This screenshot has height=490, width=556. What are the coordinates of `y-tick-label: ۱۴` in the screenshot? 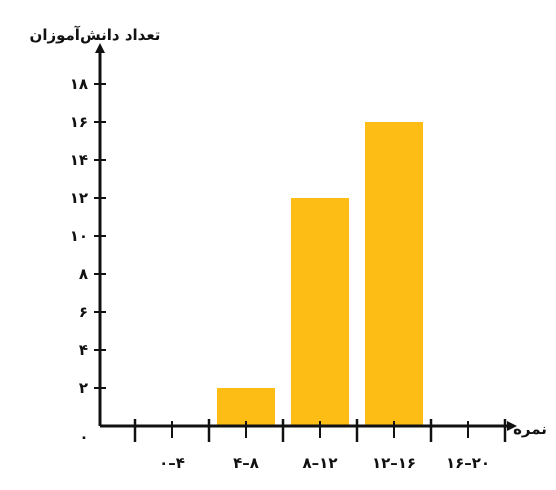 It's located at (79, 160).